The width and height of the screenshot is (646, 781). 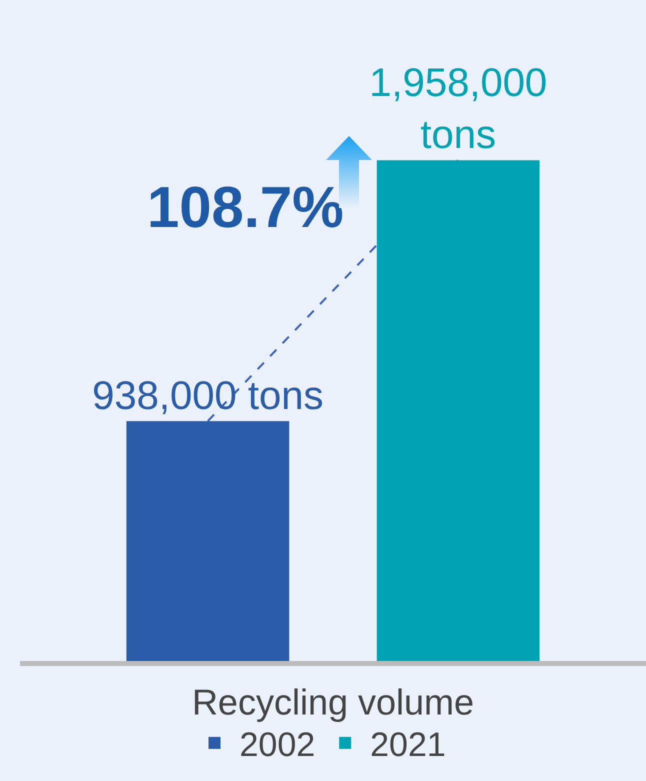 I want to click on annotation: 108.7%, so click(x=245, y=207).